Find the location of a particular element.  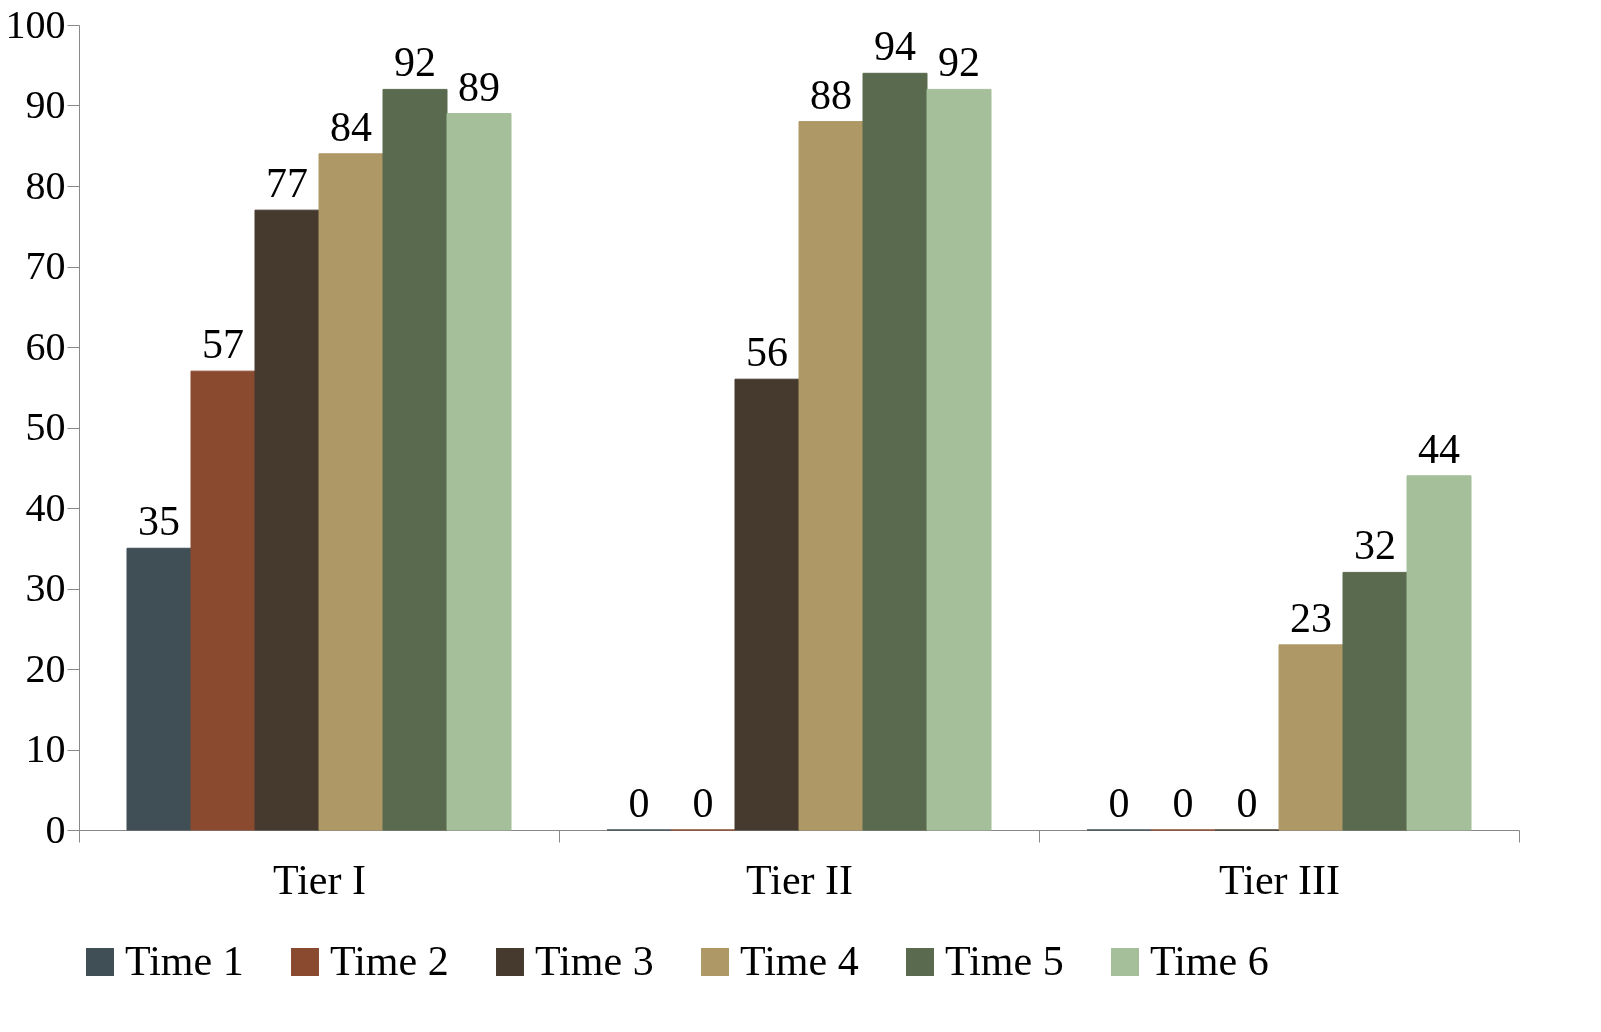

legend-label: Time 5 is located at coordinates (1004, 961).